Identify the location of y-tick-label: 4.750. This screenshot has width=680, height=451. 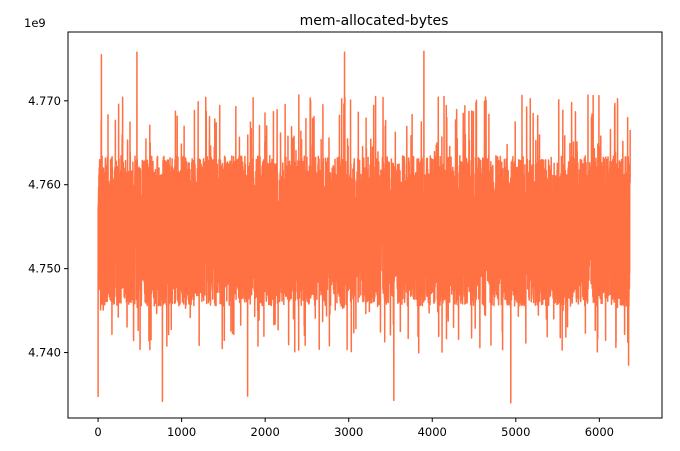
(44, 269).